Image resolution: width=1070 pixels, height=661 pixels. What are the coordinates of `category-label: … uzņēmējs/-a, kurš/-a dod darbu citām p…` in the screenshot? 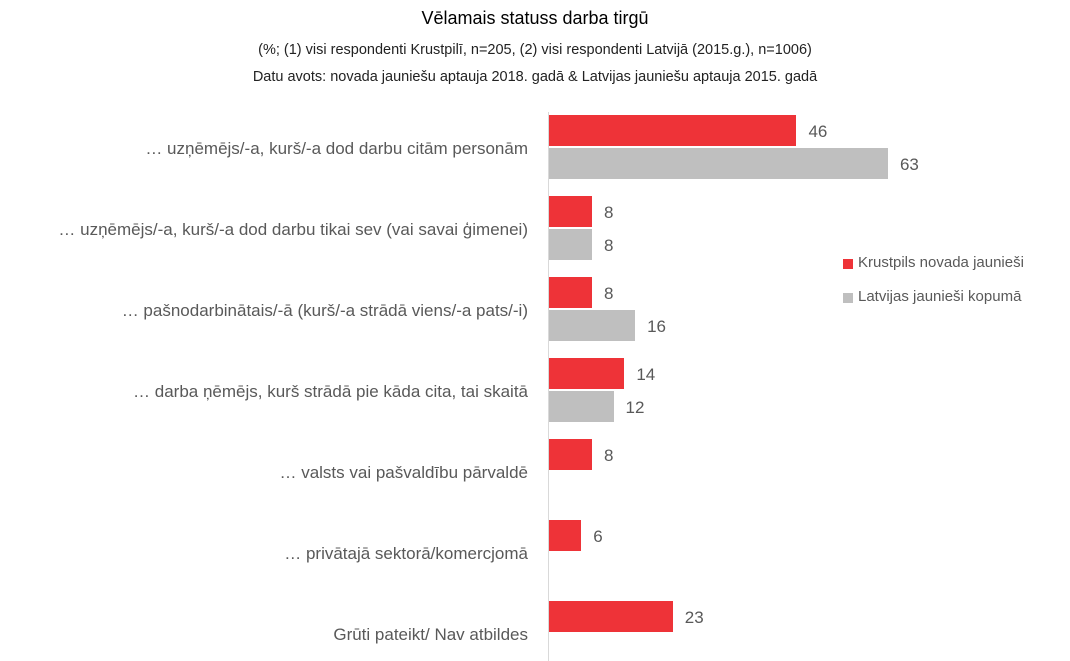 It's located at (336, 148).